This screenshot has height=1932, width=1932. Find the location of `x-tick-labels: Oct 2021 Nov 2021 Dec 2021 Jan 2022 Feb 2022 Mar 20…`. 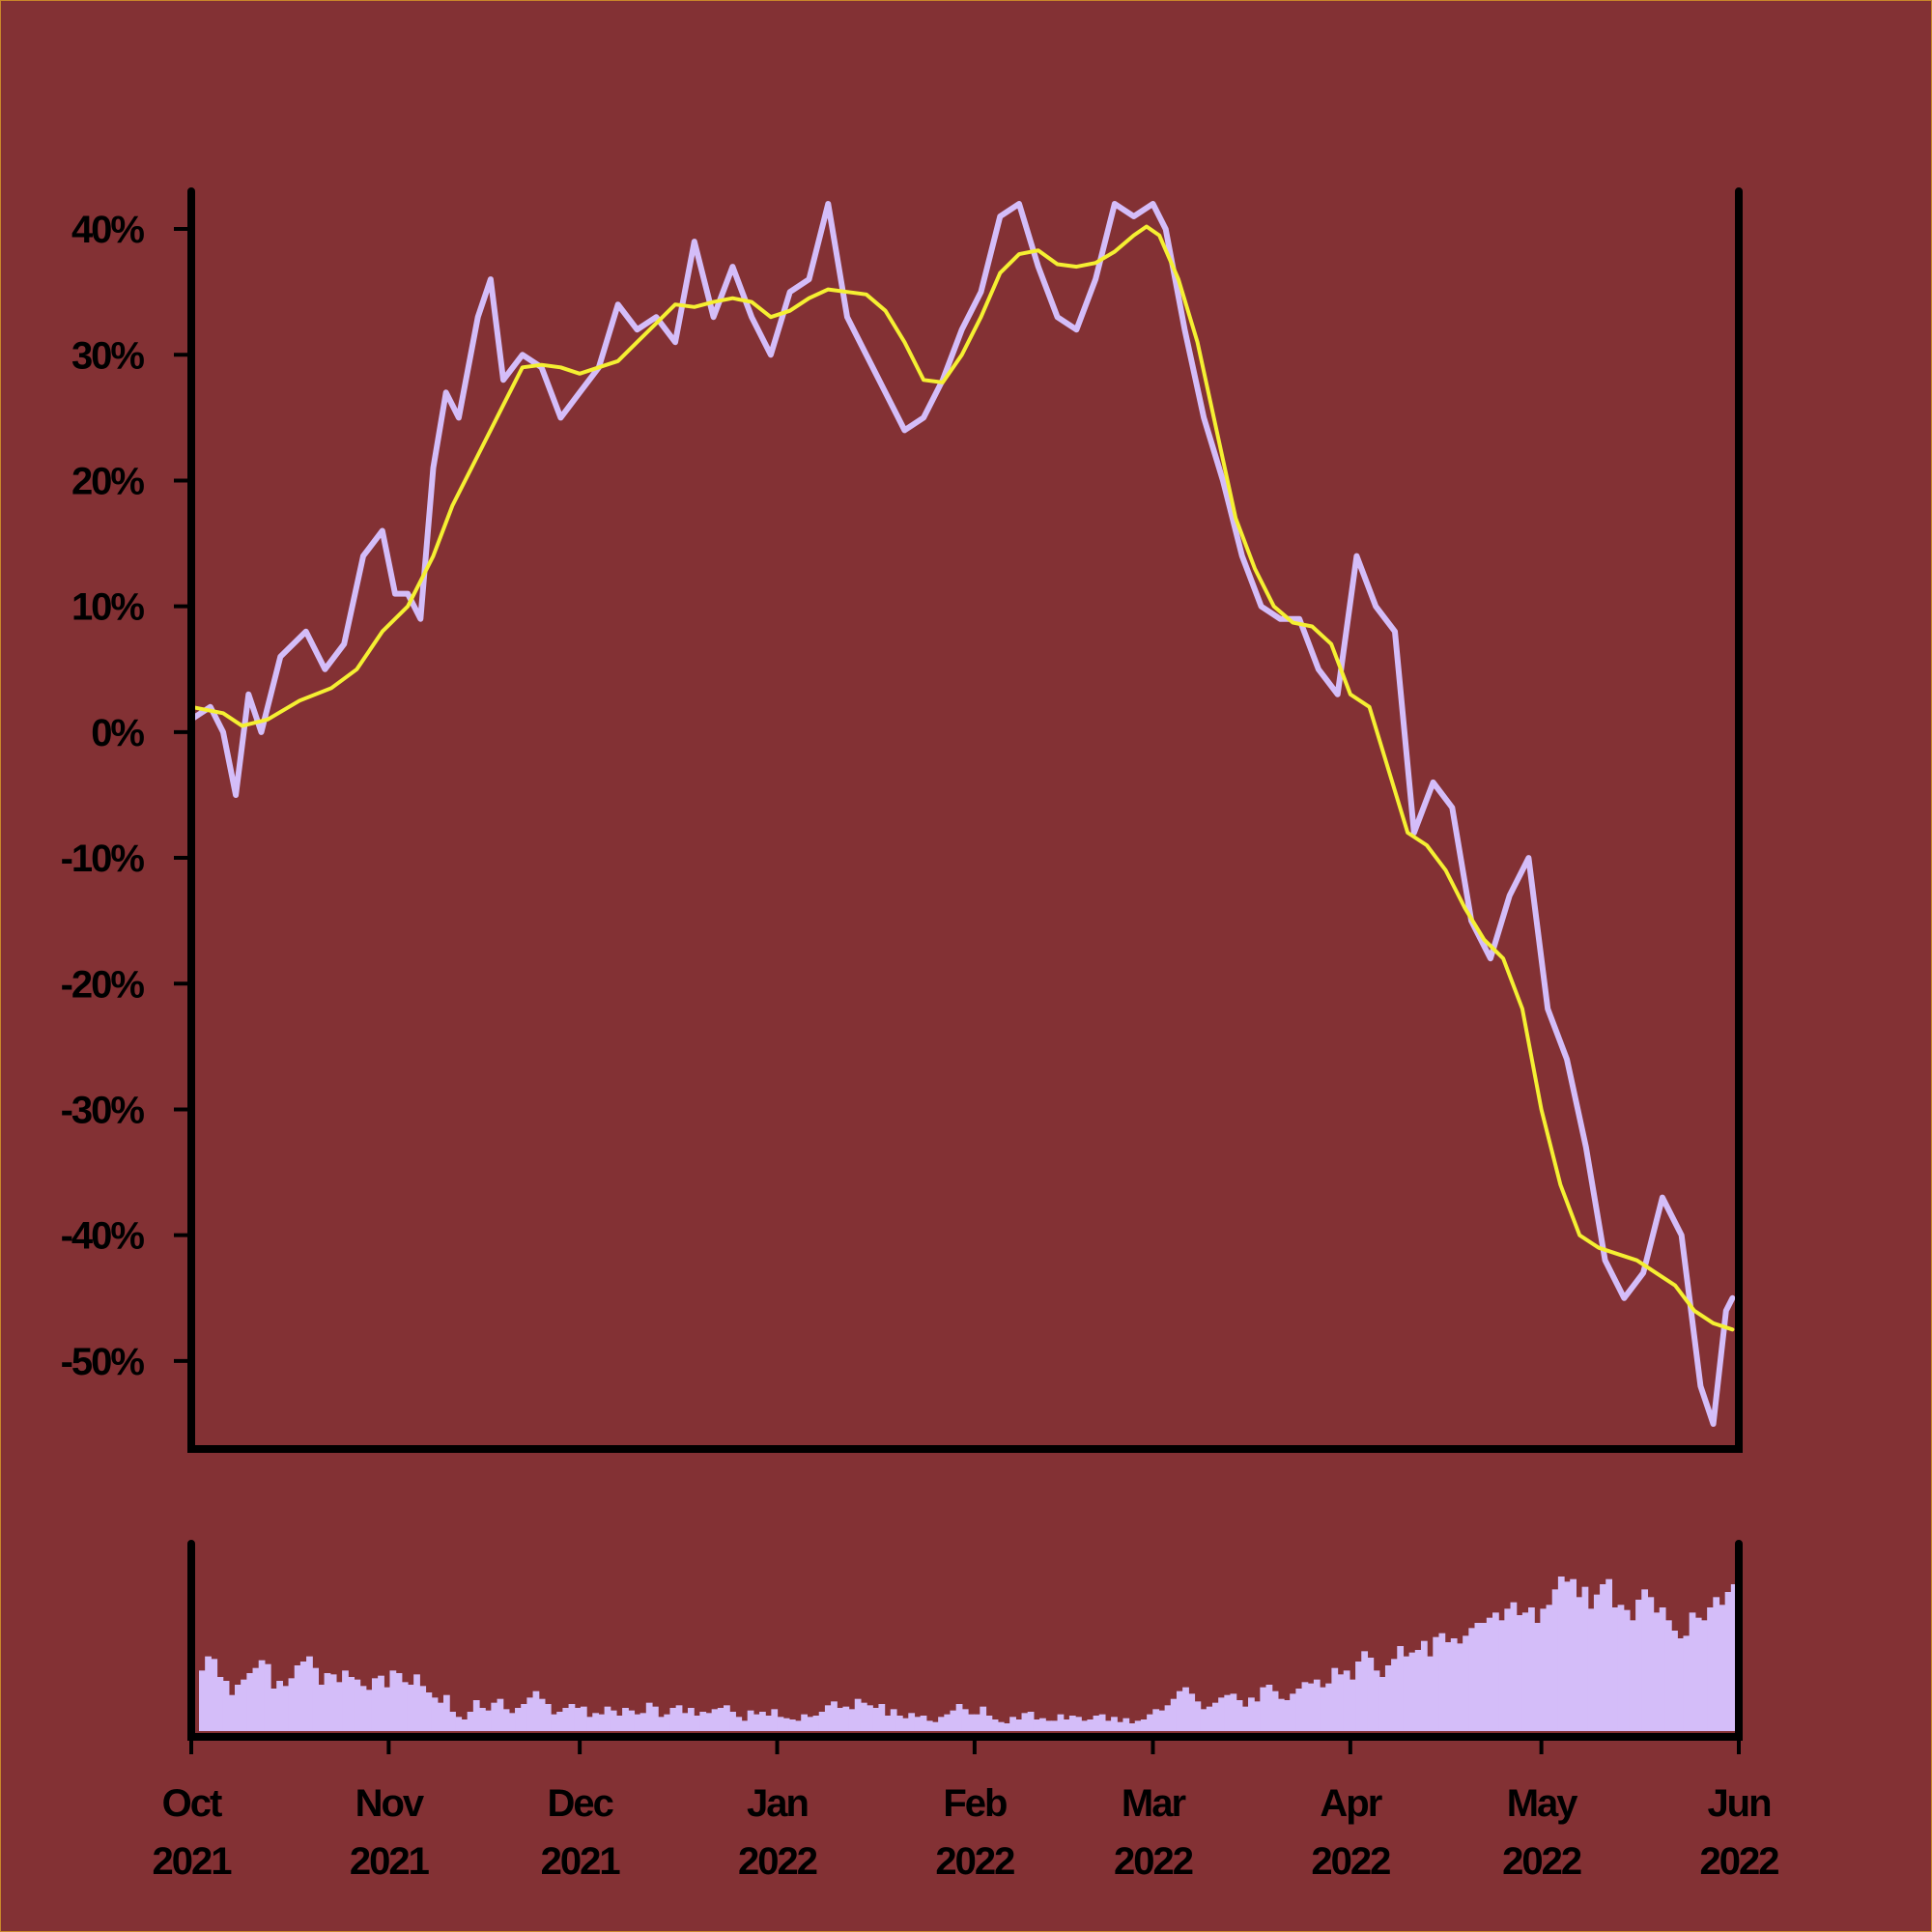

x-tick-labels: Oct 2021 Nov 2021 Dec 2021 Jan 2022 Feb 2022 Mar 20… is located at coordinates (966, 1810).